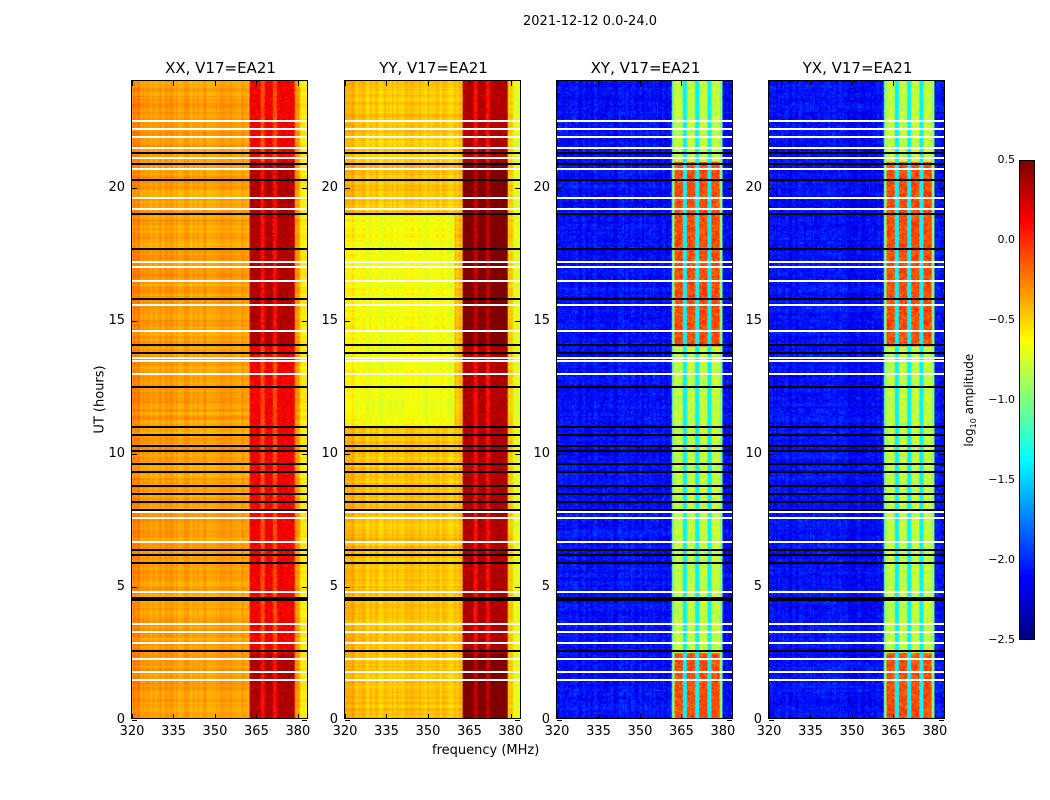  Describe the element at coordinates (433, 68) in the screenshot. I see `panel-title: YY, V17=EA21` at that location.